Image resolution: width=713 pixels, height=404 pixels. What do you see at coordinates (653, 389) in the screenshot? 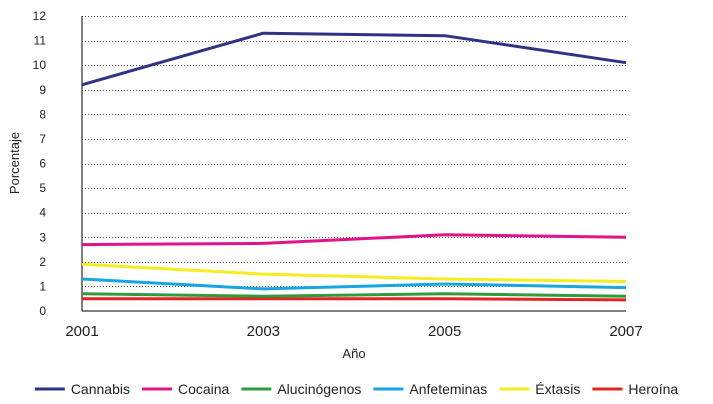
I see `legend-label: Heroína` at bounding box center [653, 389].